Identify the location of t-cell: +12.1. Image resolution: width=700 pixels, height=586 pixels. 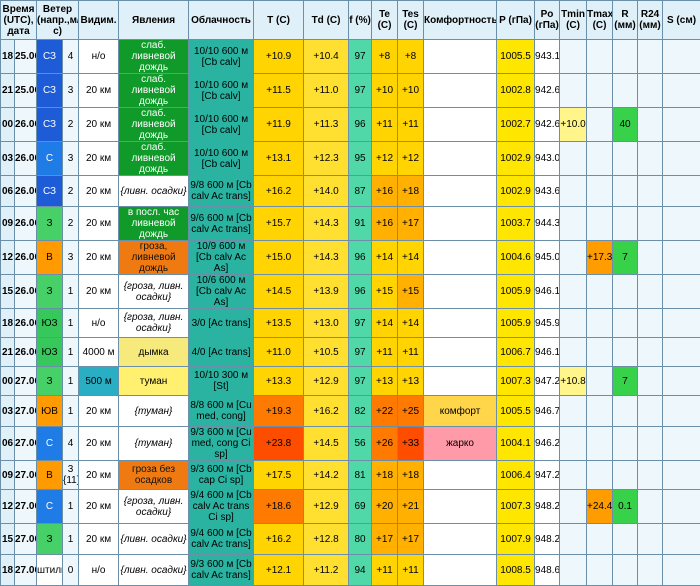
(279, 570).